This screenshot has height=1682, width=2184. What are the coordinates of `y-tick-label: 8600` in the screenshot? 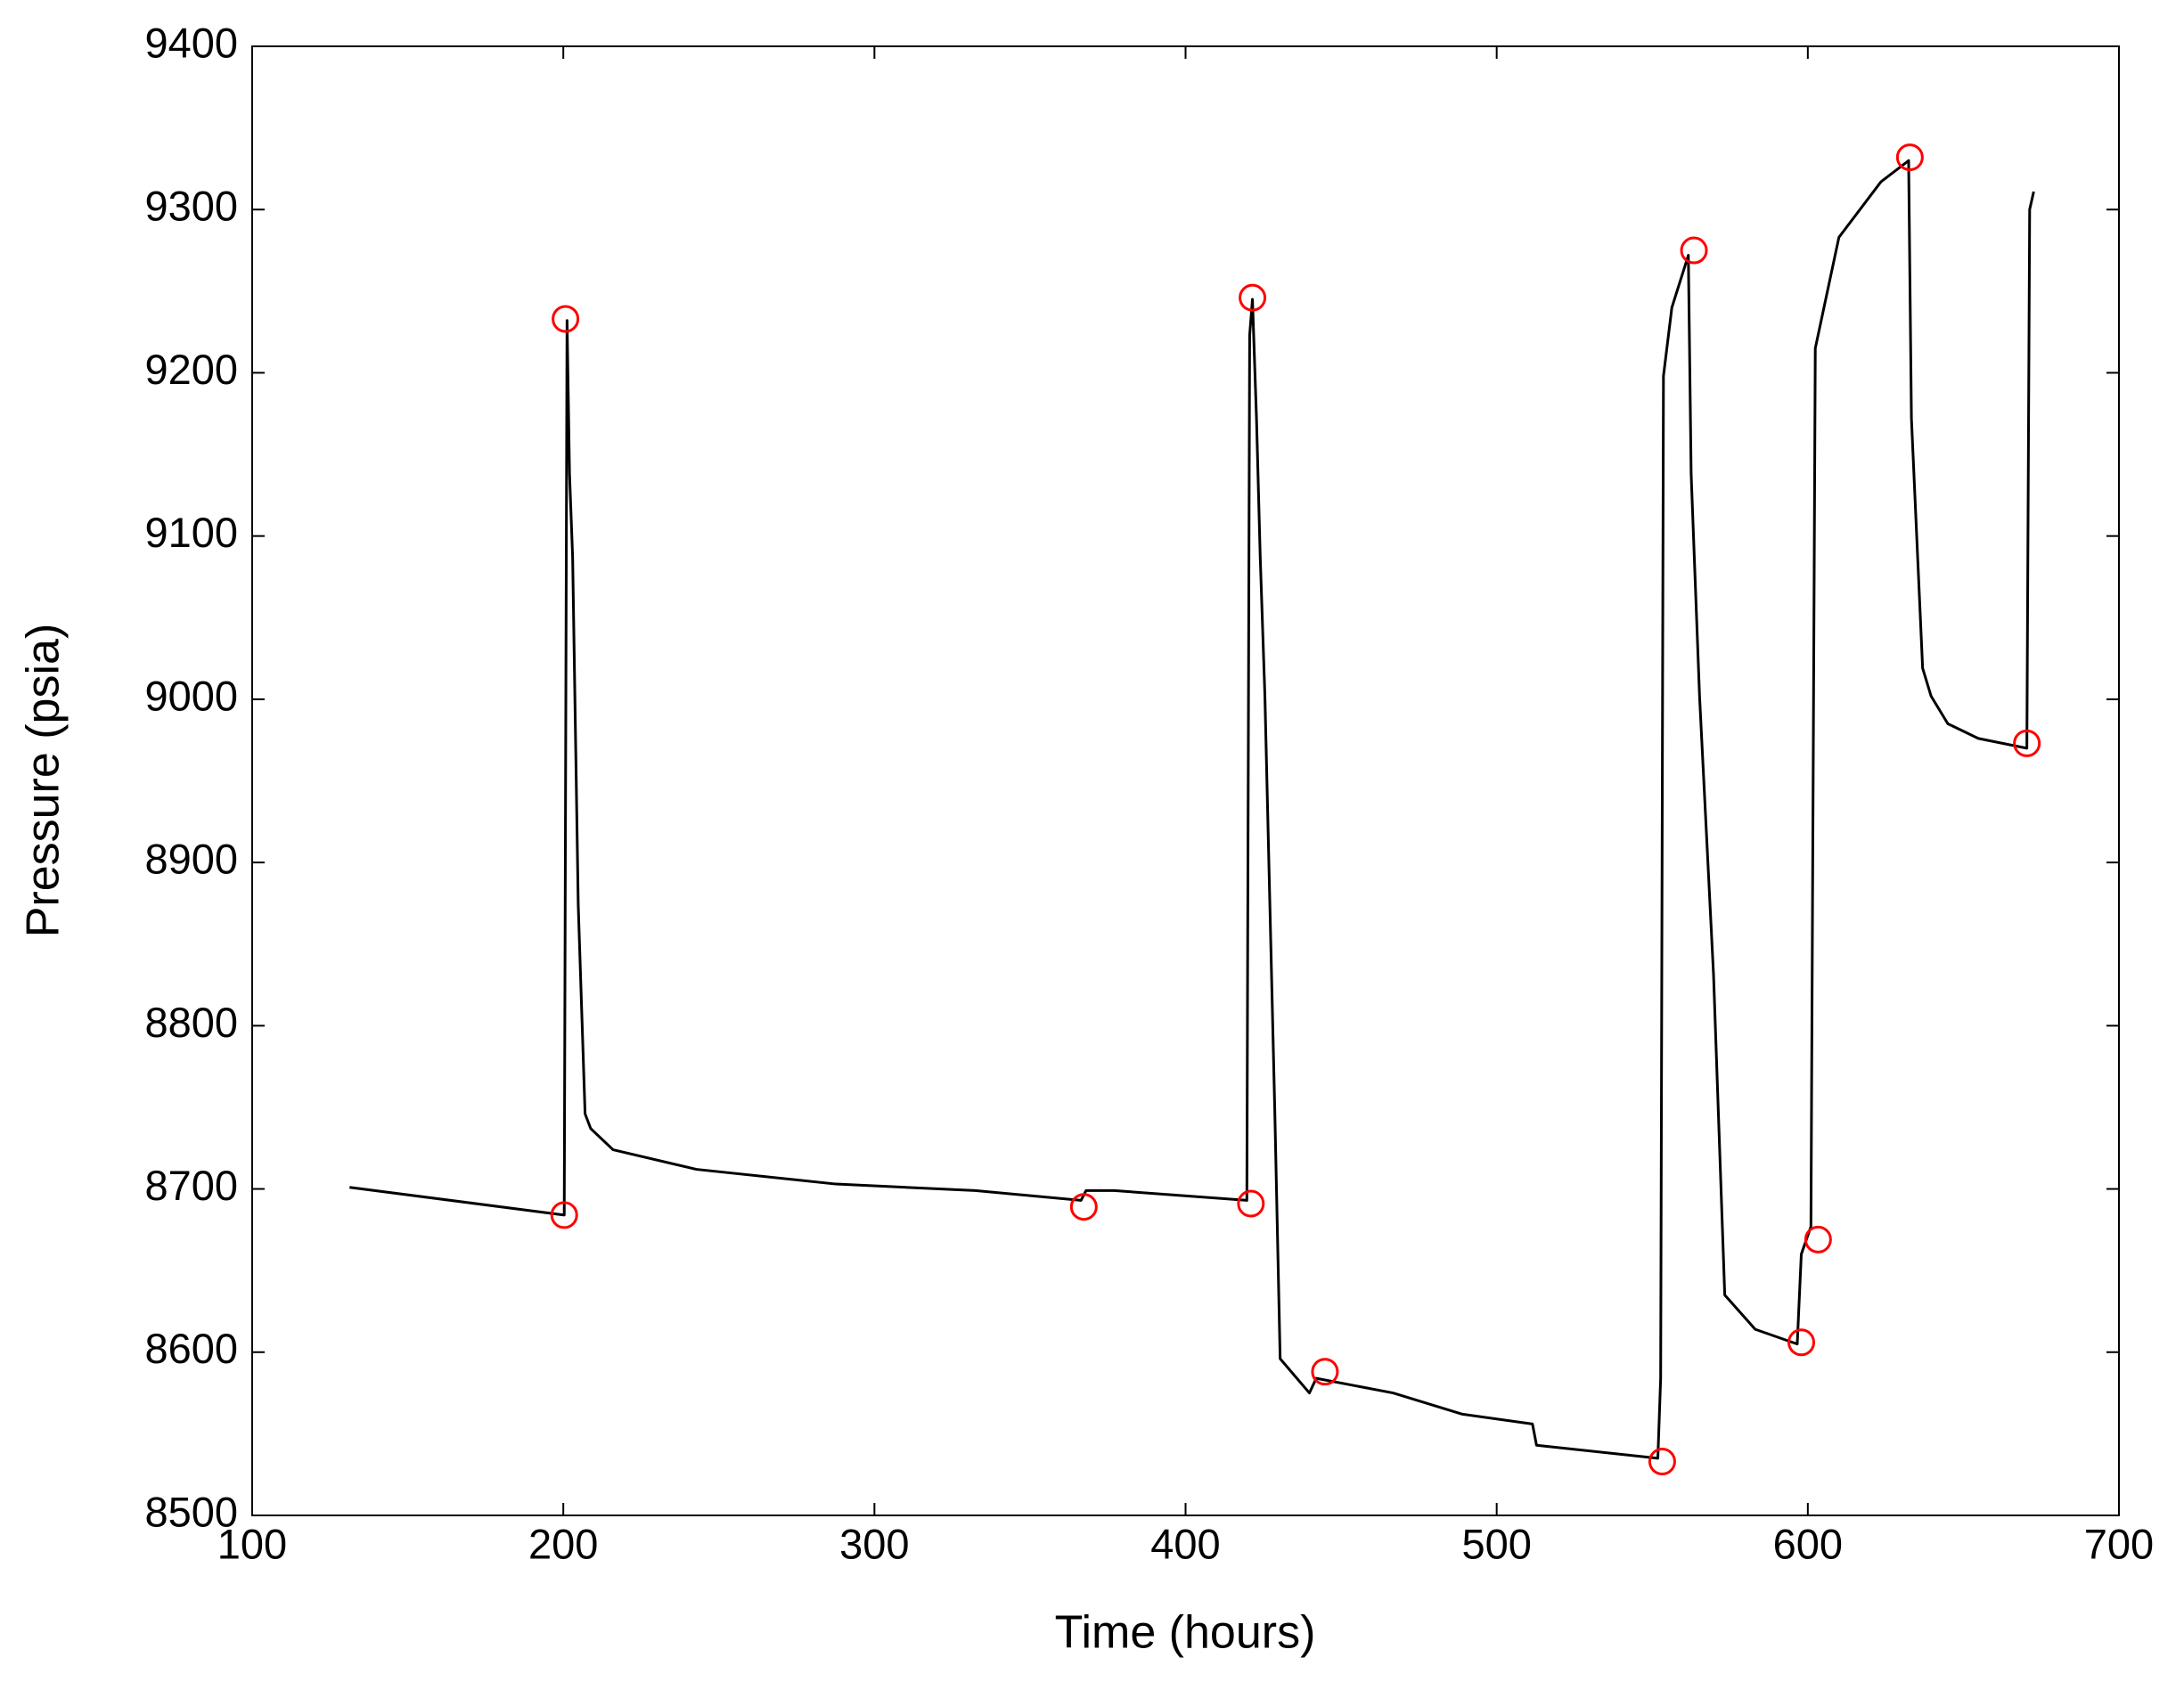 It's located at (191, 1348).